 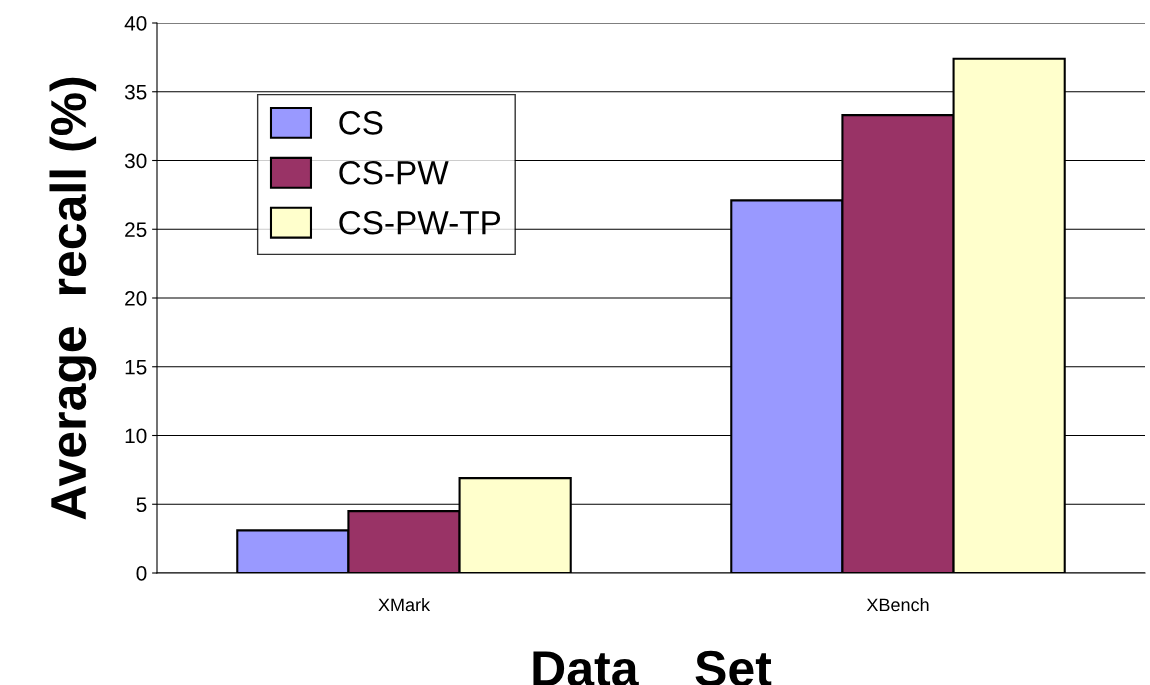 What do you see at coordinates (141, 504) in the screenshot?
I see `y-tick-label: 5` at bounding box center [141, 504].